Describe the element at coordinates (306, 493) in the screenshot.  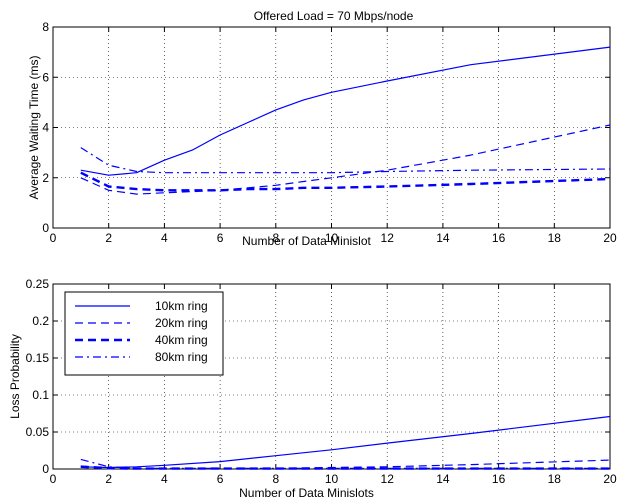
I see `chart2-x-axis-label: Number of Data Minislots` at that location.